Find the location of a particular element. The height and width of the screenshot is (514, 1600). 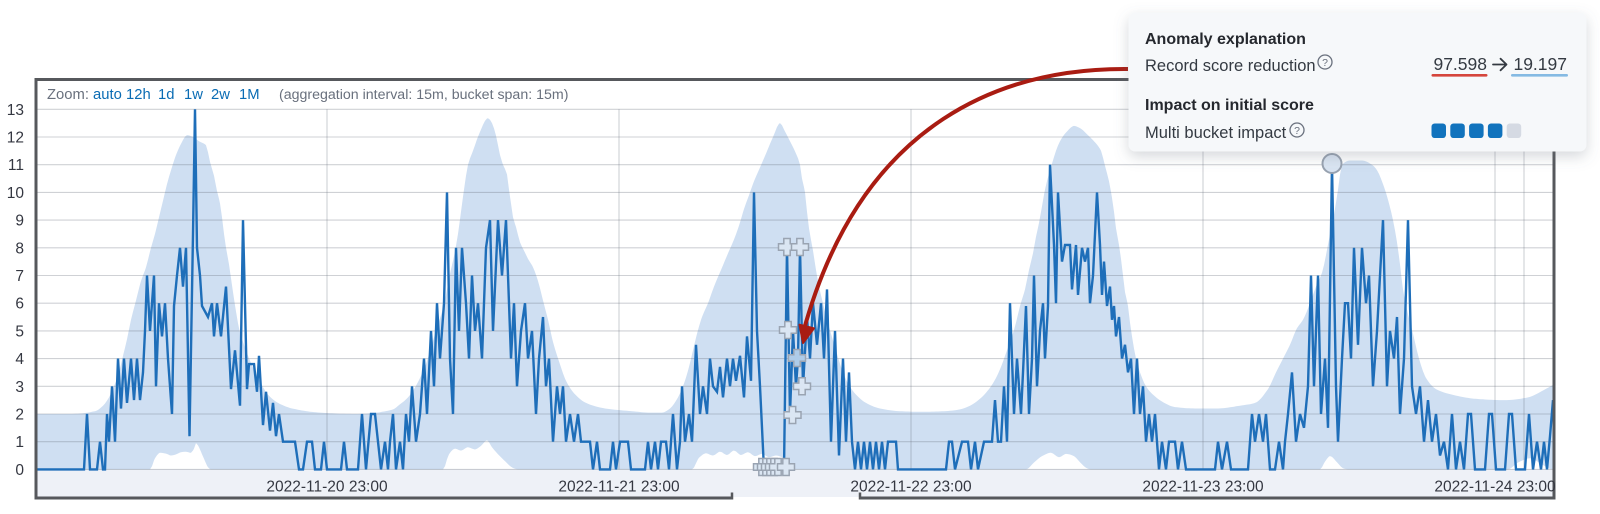

svg-text: 7 is located at coordinates (19, 276).